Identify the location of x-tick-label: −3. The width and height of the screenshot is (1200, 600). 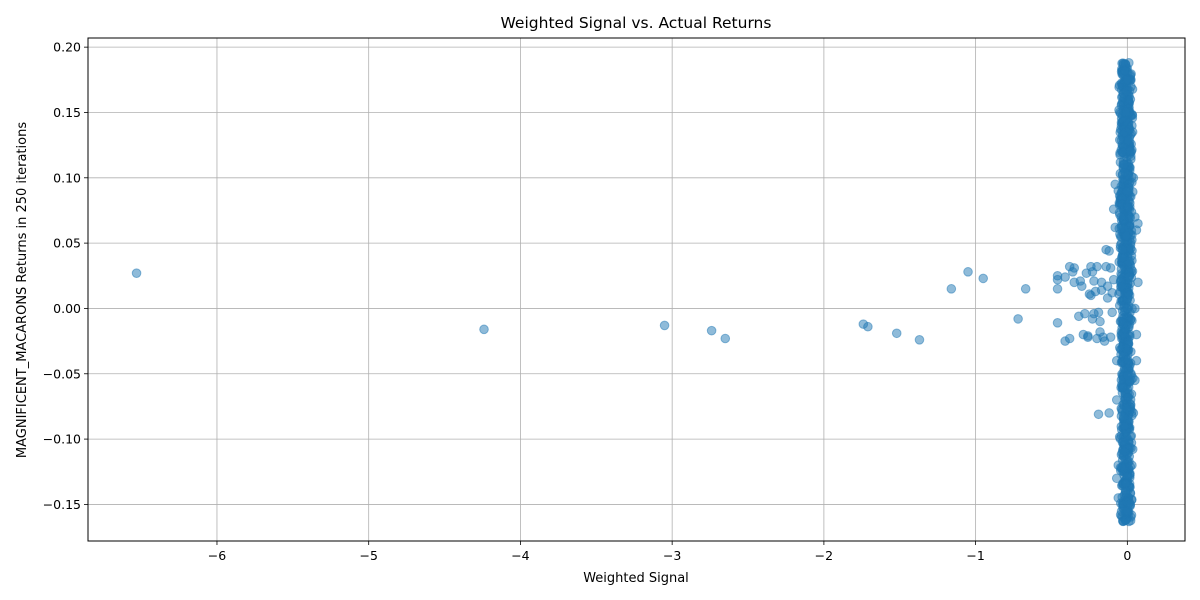
(672, 555).